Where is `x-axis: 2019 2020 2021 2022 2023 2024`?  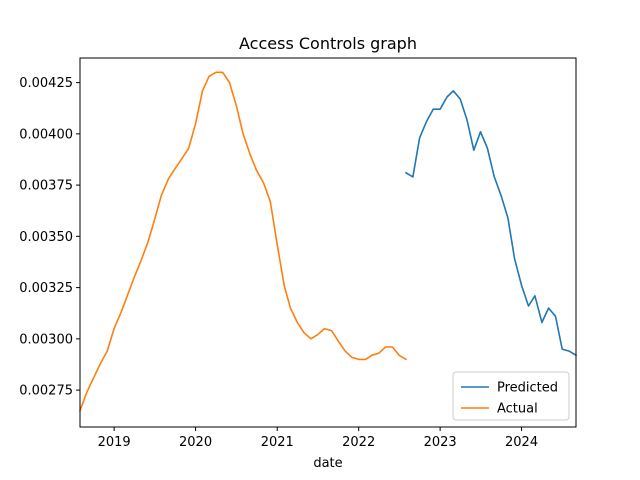 x-axis: 2019 2020 2021 2022 2023 2024 is located at coordinates (318, 438).